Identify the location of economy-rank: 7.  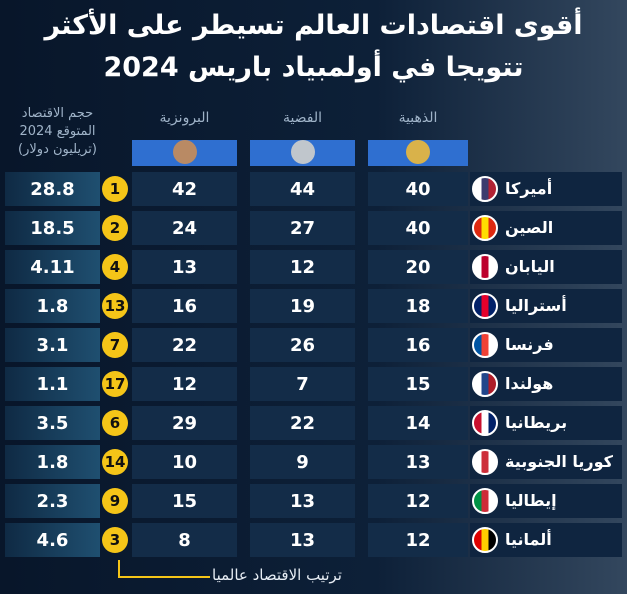
(115, 345).